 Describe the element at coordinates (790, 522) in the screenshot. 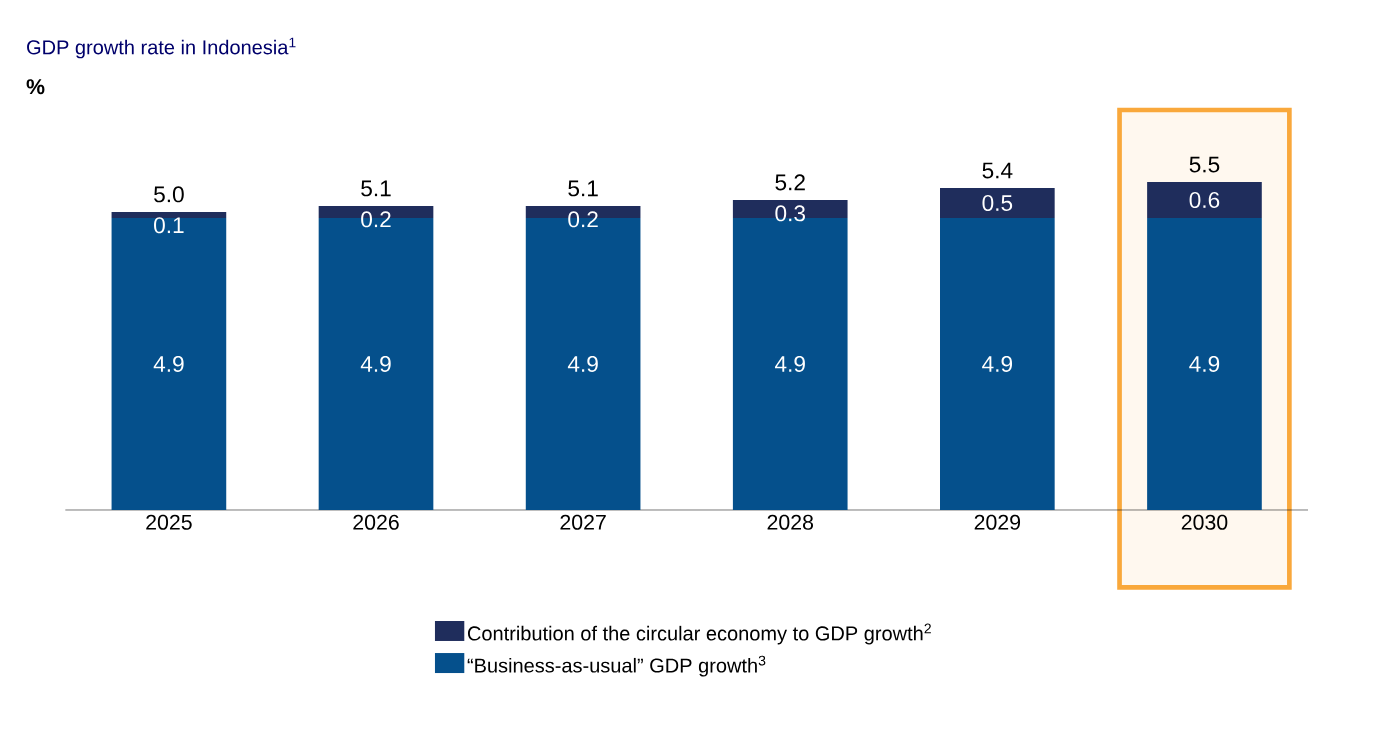

I see `x-tick-label: 2028` at that location.